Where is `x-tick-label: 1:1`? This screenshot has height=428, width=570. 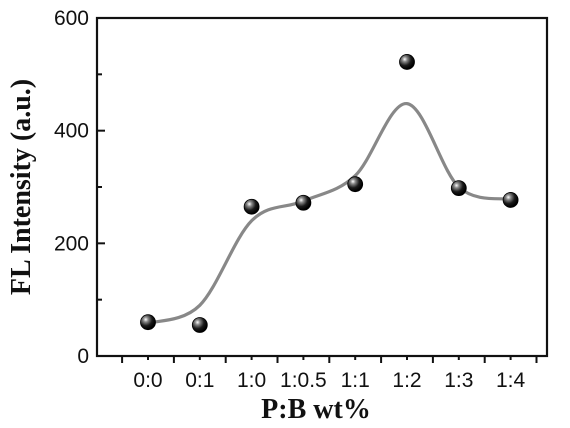
x-tick-label: 1:1 is located at coordinates (355, 380).